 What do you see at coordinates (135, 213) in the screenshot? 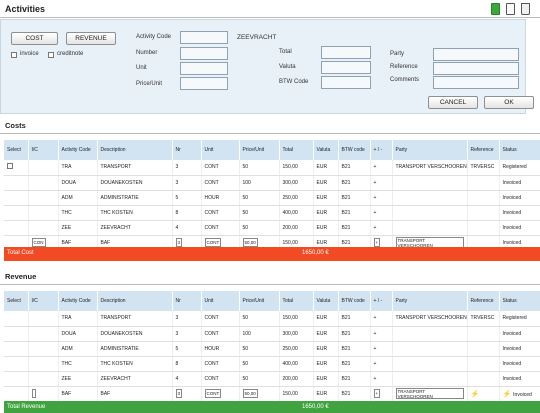
I see `table-cell: THC KOSTEN` at bounding box center [135, 213].